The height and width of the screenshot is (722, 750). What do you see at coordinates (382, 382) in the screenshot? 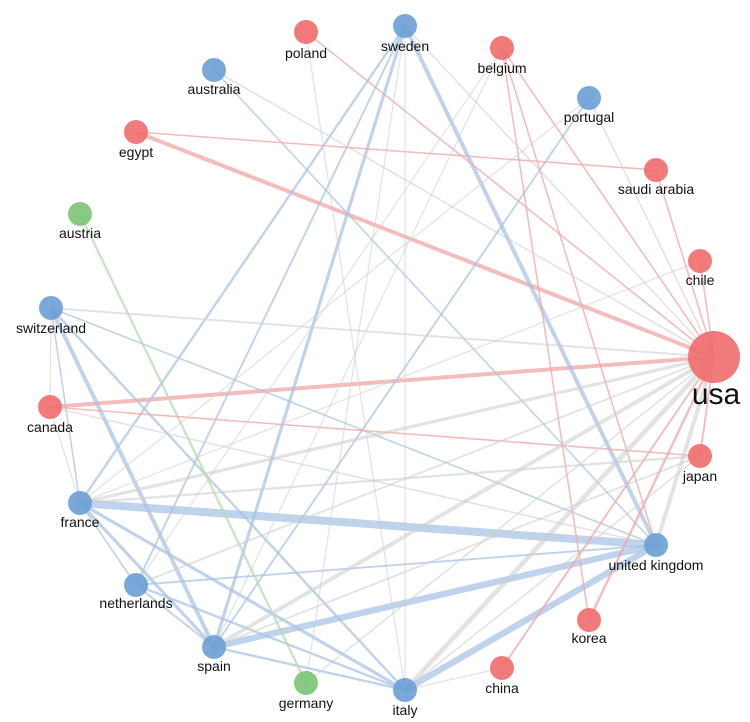
I see `edge-canada-usa` at bounding box center [382, 382].